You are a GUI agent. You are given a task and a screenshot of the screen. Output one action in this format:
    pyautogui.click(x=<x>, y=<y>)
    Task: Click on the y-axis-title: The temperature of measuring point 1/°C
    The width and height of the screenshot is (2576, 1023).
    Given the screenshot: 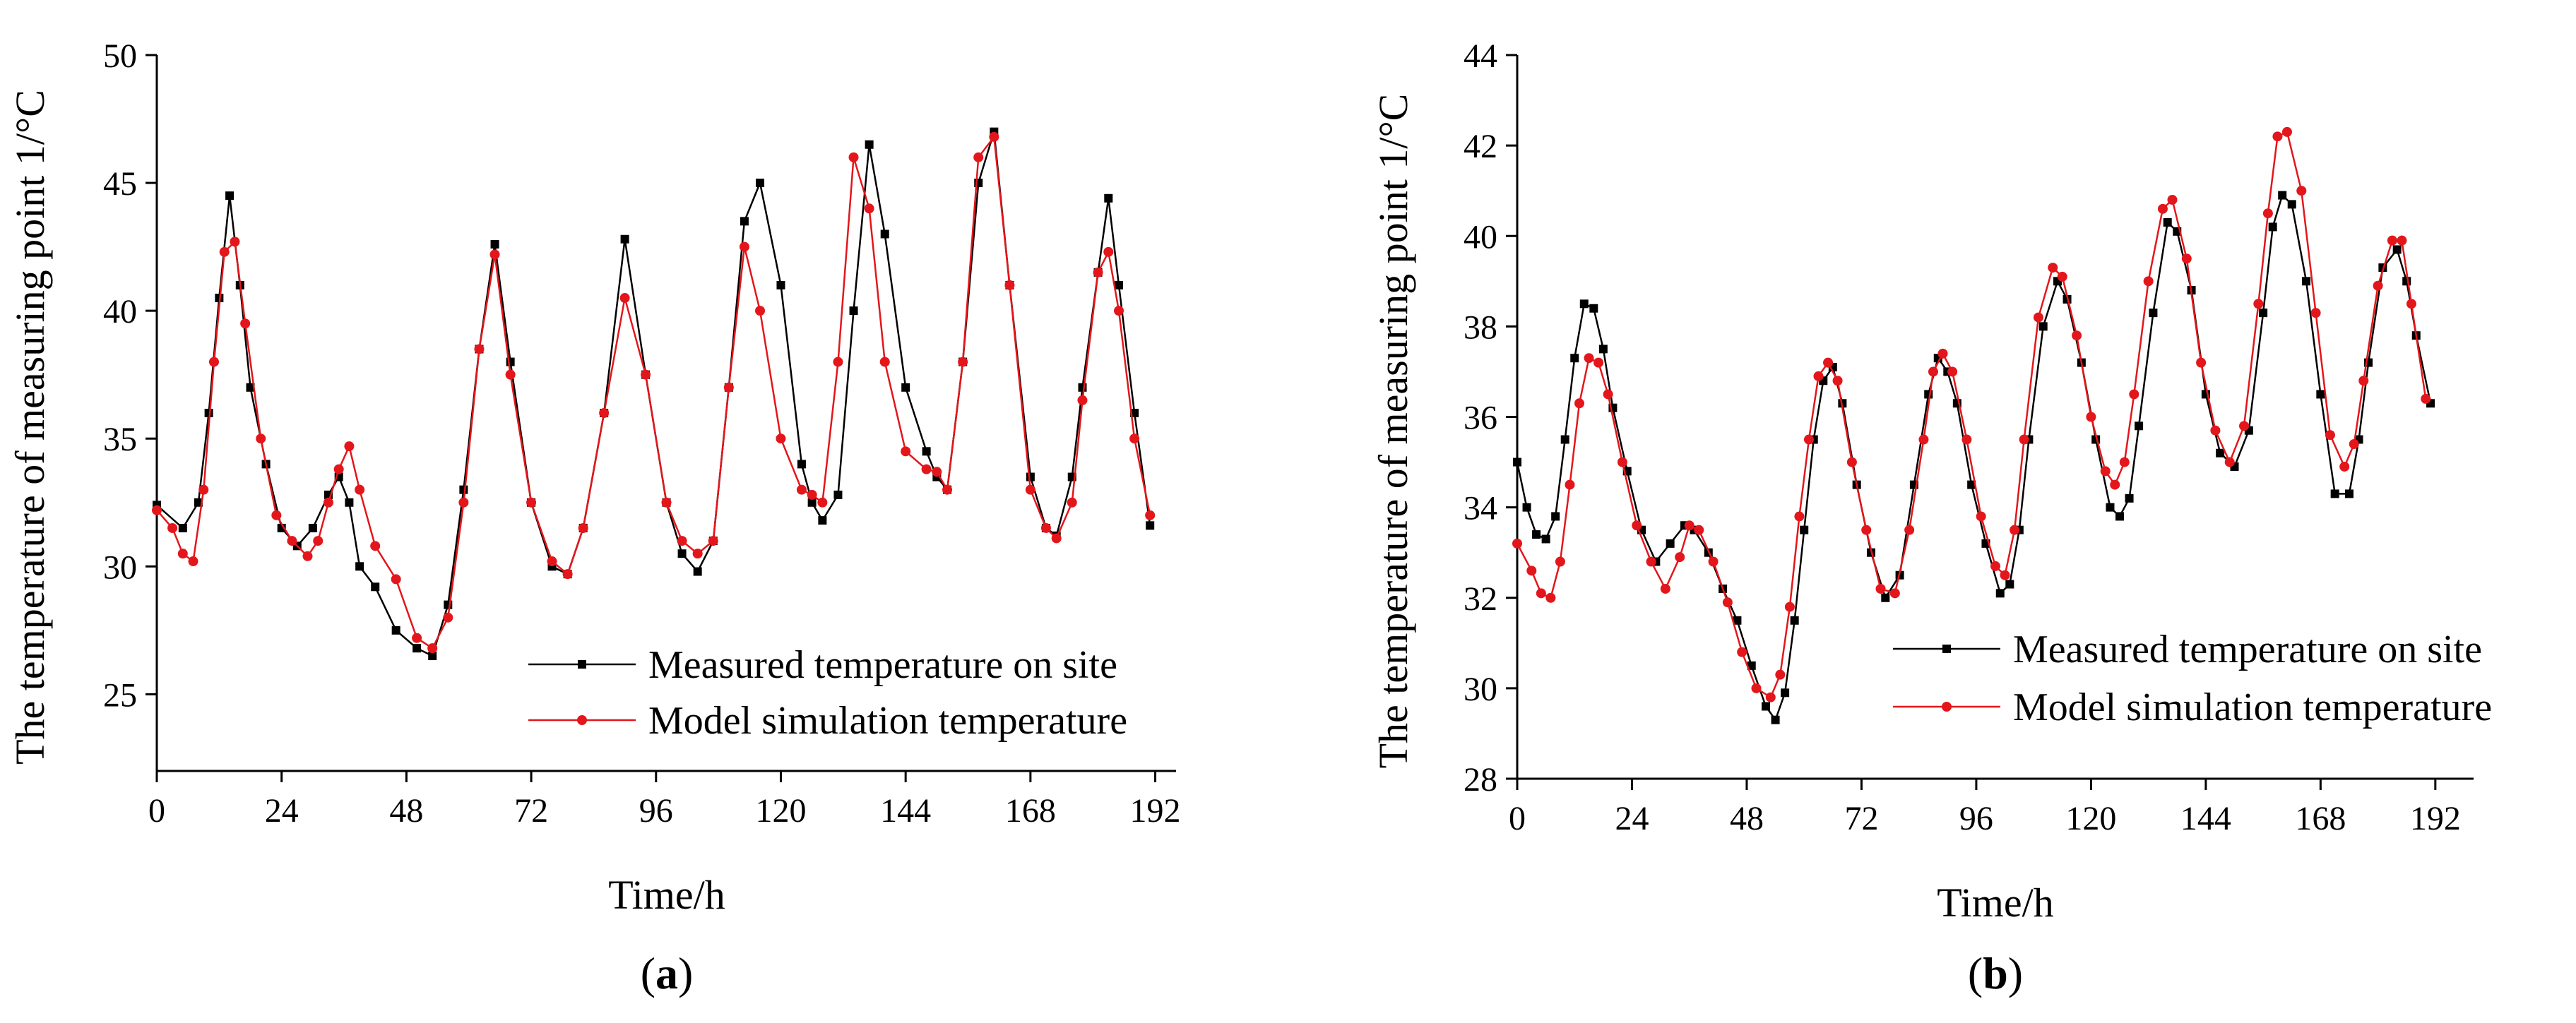 What is the action you would take?
    pyautogui.click(x=30, y=427)
    